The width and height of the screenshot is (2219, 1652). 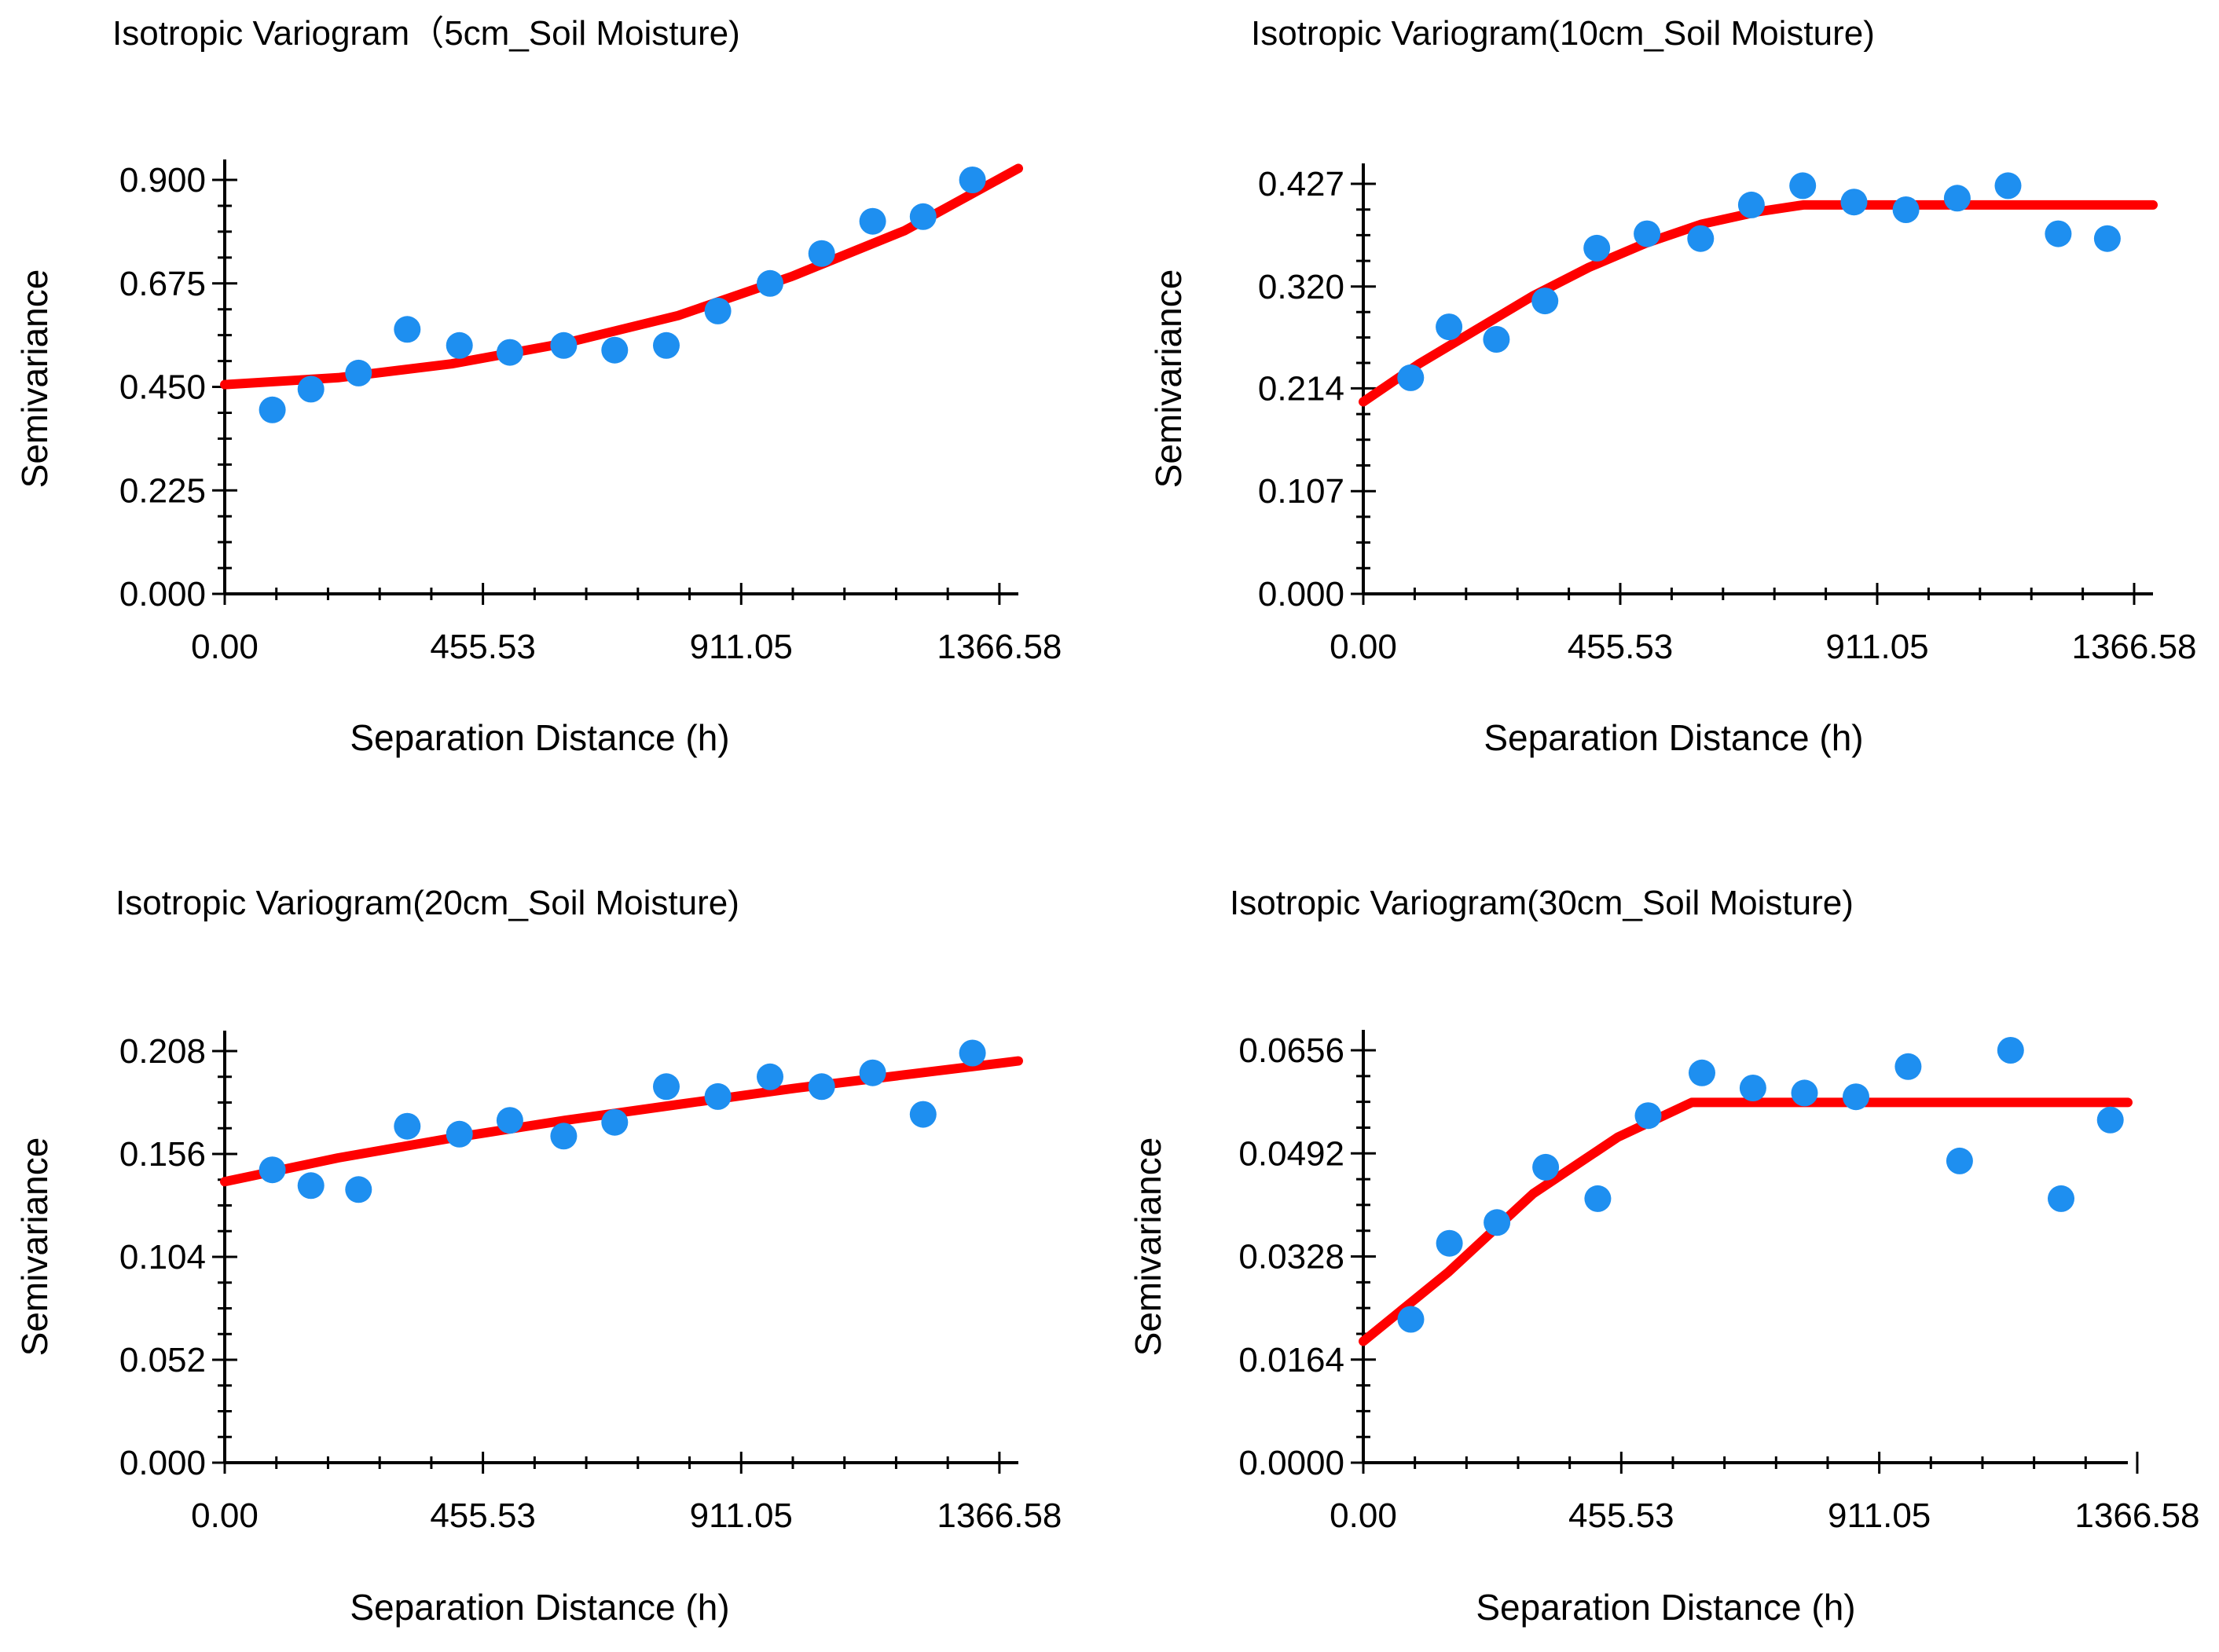 What do you see at coordinates (1301, 491) in the screenshot?
I see `y-tick-label: 0.107` at bounding box center [1301, 491].